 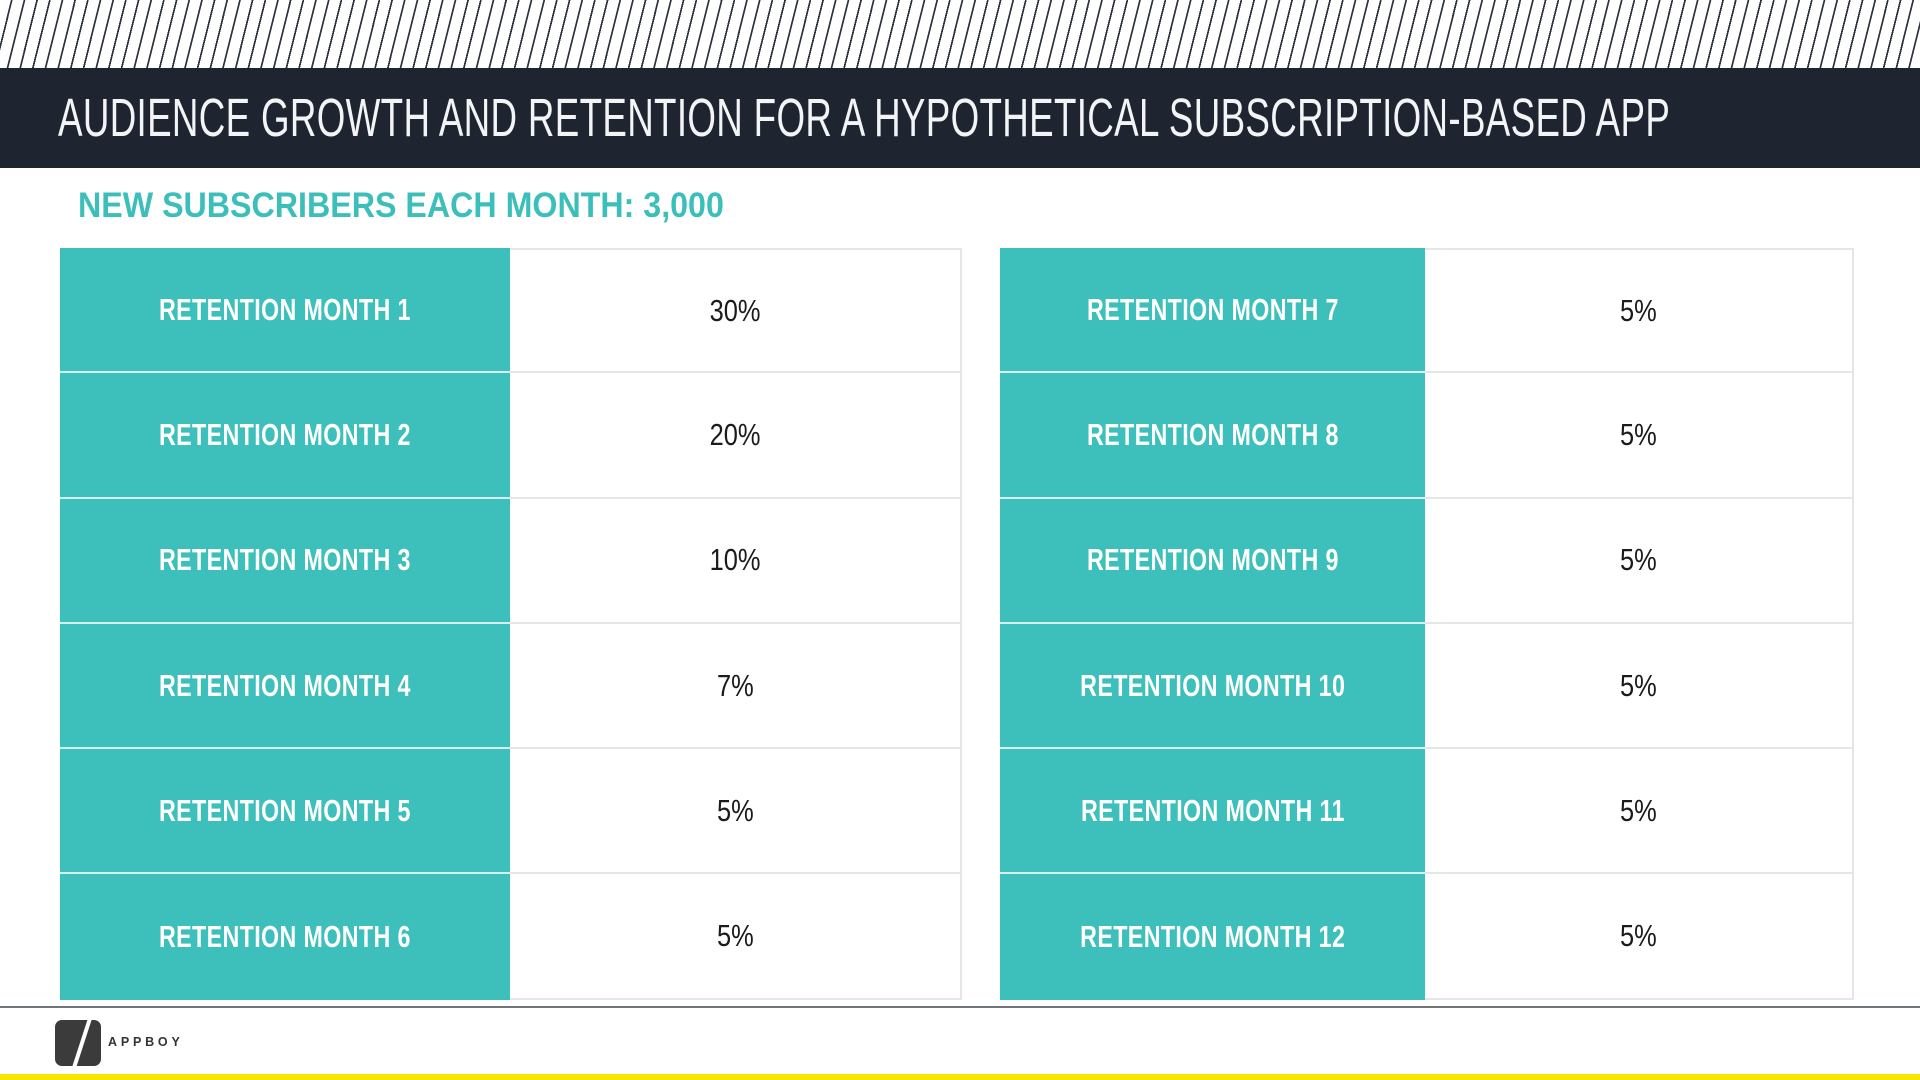 I want to click on retention-label-cell: RETENTION MONTH 9, so click(x=1212, y=561).